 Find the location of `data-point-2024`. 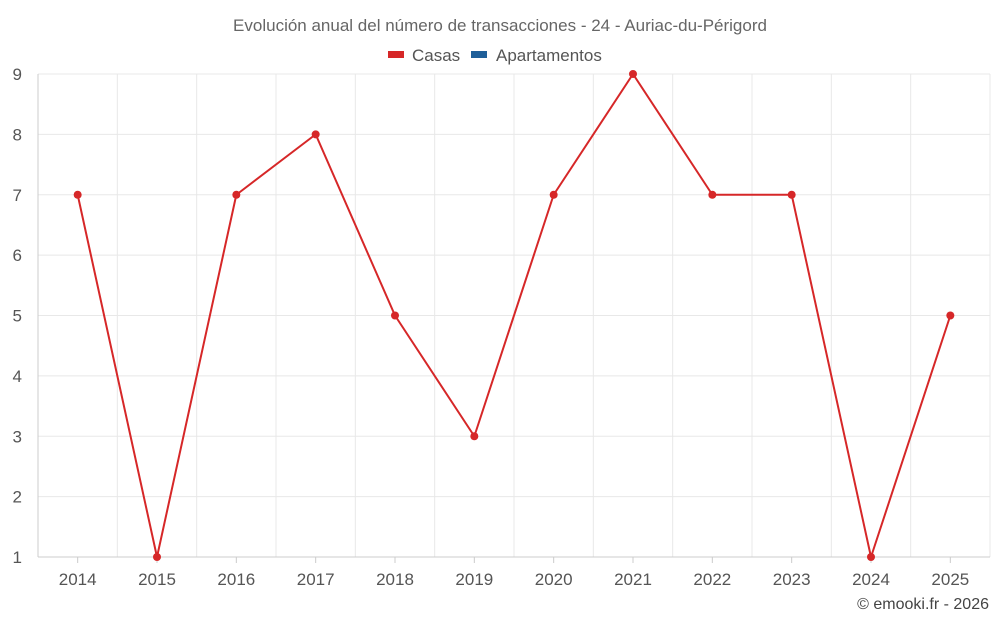

data-point-2024 is located at coordinates (871, 557).